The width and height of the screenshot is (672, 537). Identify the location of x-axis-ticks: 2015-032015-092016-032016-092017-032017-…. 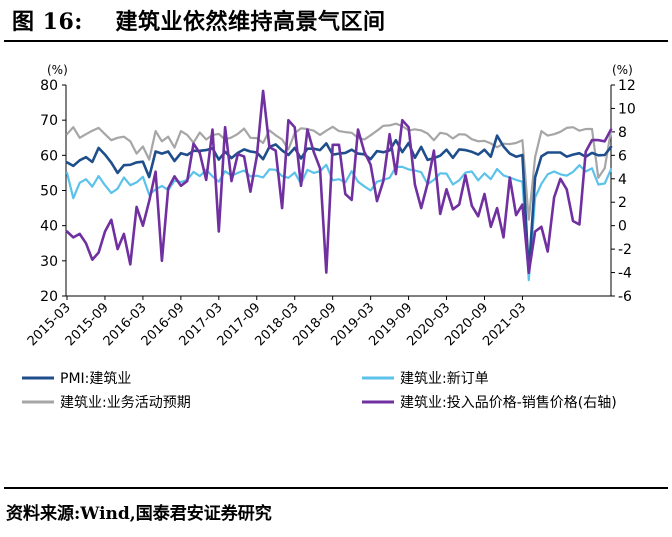
(277, 322).